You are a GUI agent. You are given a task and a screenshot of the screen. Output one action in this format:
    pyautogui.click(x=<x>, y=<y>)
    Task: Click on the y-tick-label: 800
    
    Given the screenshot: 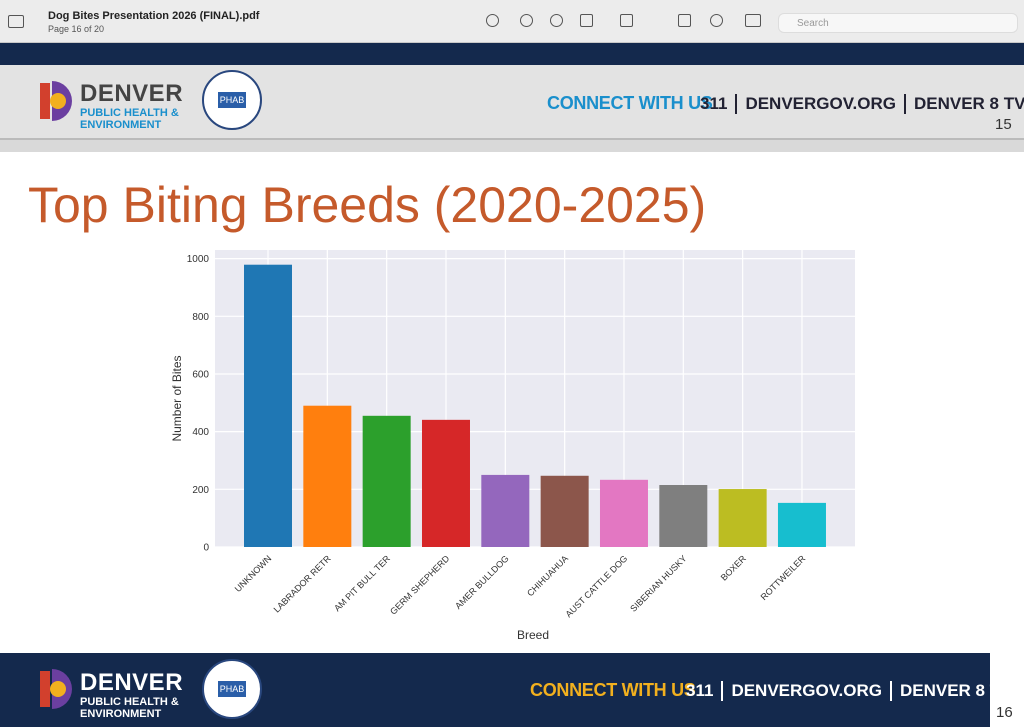 What is the action you would take?
    pyautogui.click(x=200, y=317)
    